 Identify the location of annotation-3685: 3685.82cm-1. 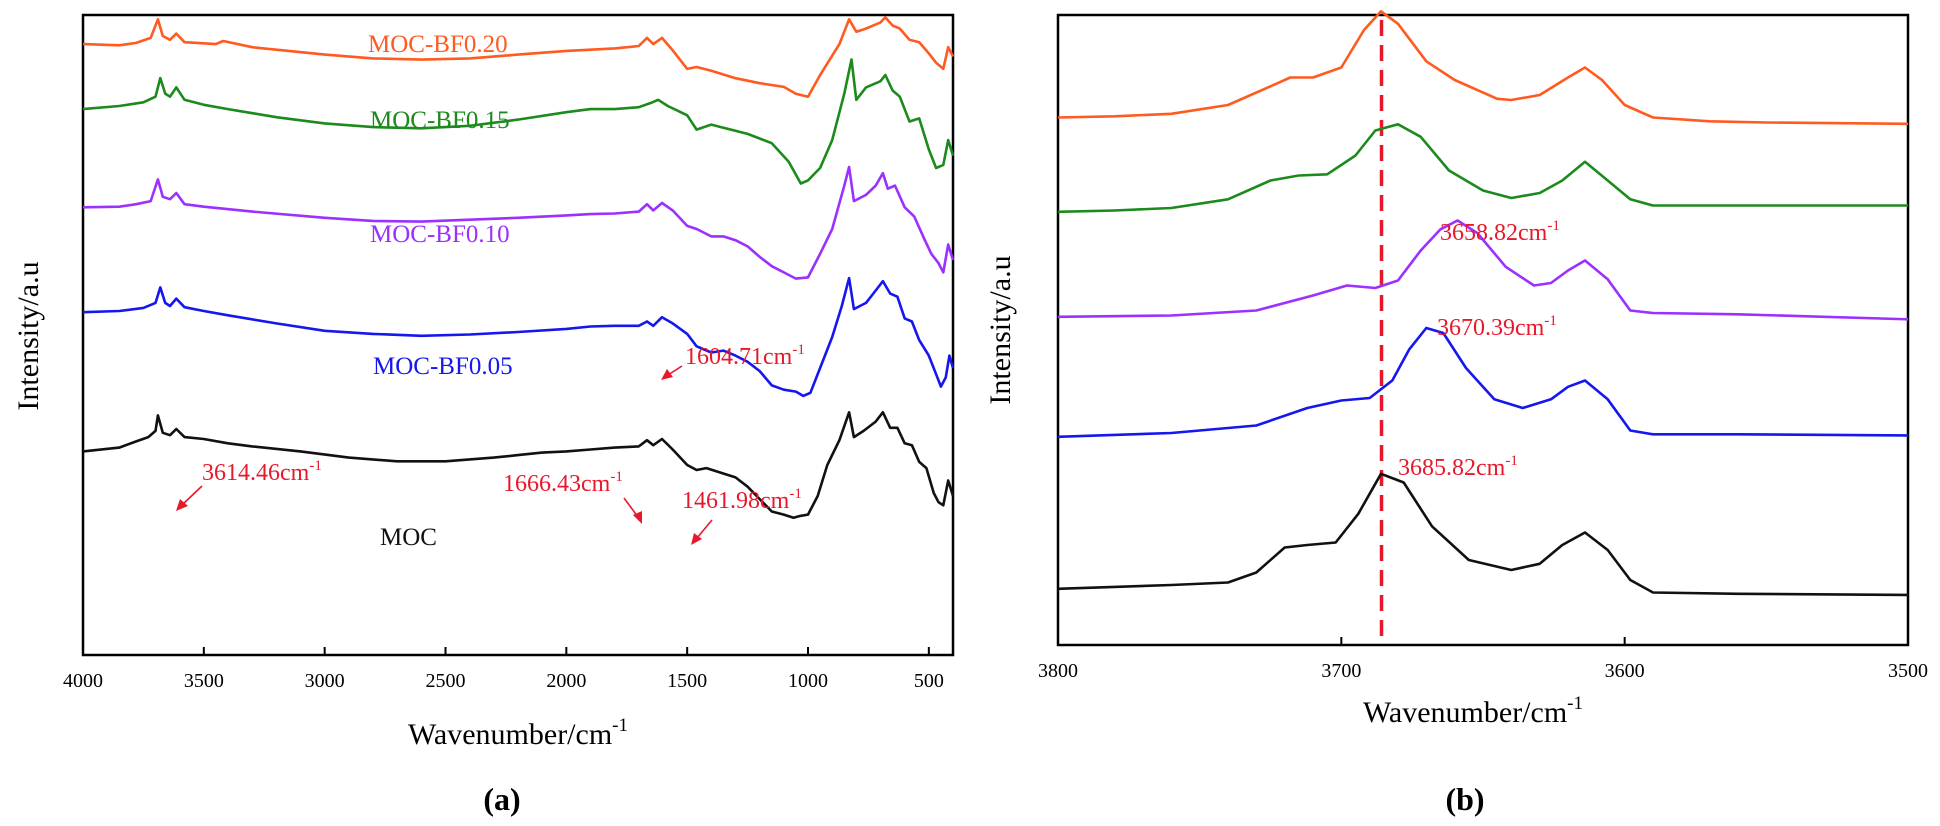
(1458, 467).